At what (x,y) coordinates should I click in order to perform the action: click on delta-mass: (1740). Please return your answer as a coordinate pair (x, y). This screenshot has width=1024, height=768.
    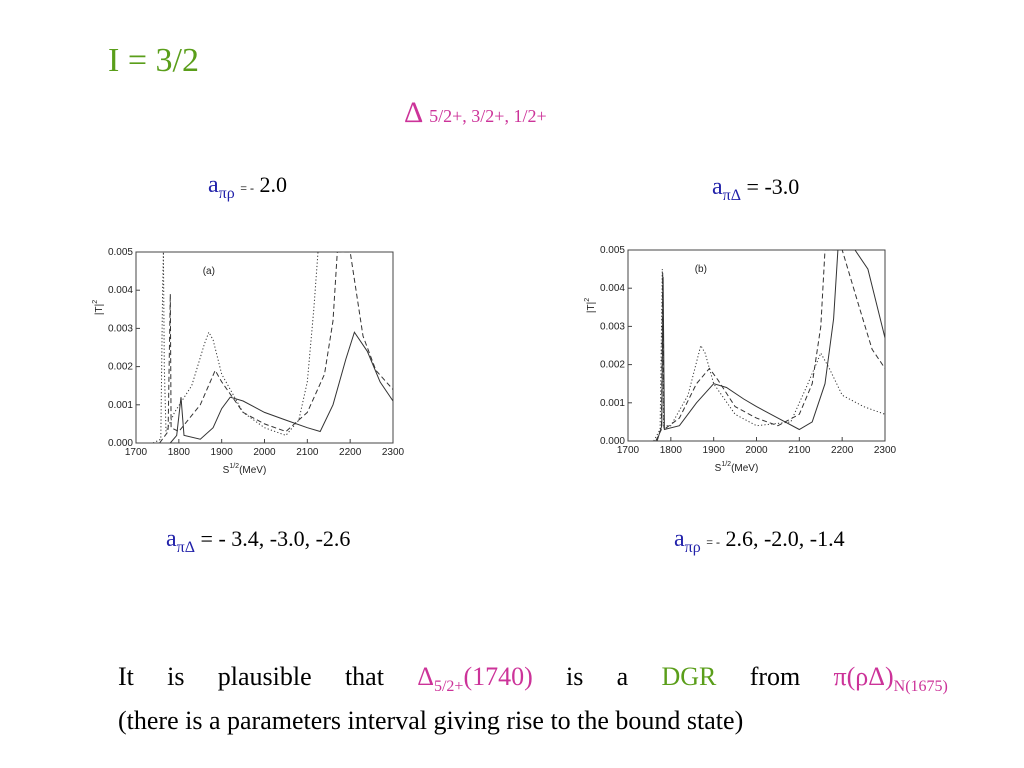
    Looking at the image, I should click on (498, 676).